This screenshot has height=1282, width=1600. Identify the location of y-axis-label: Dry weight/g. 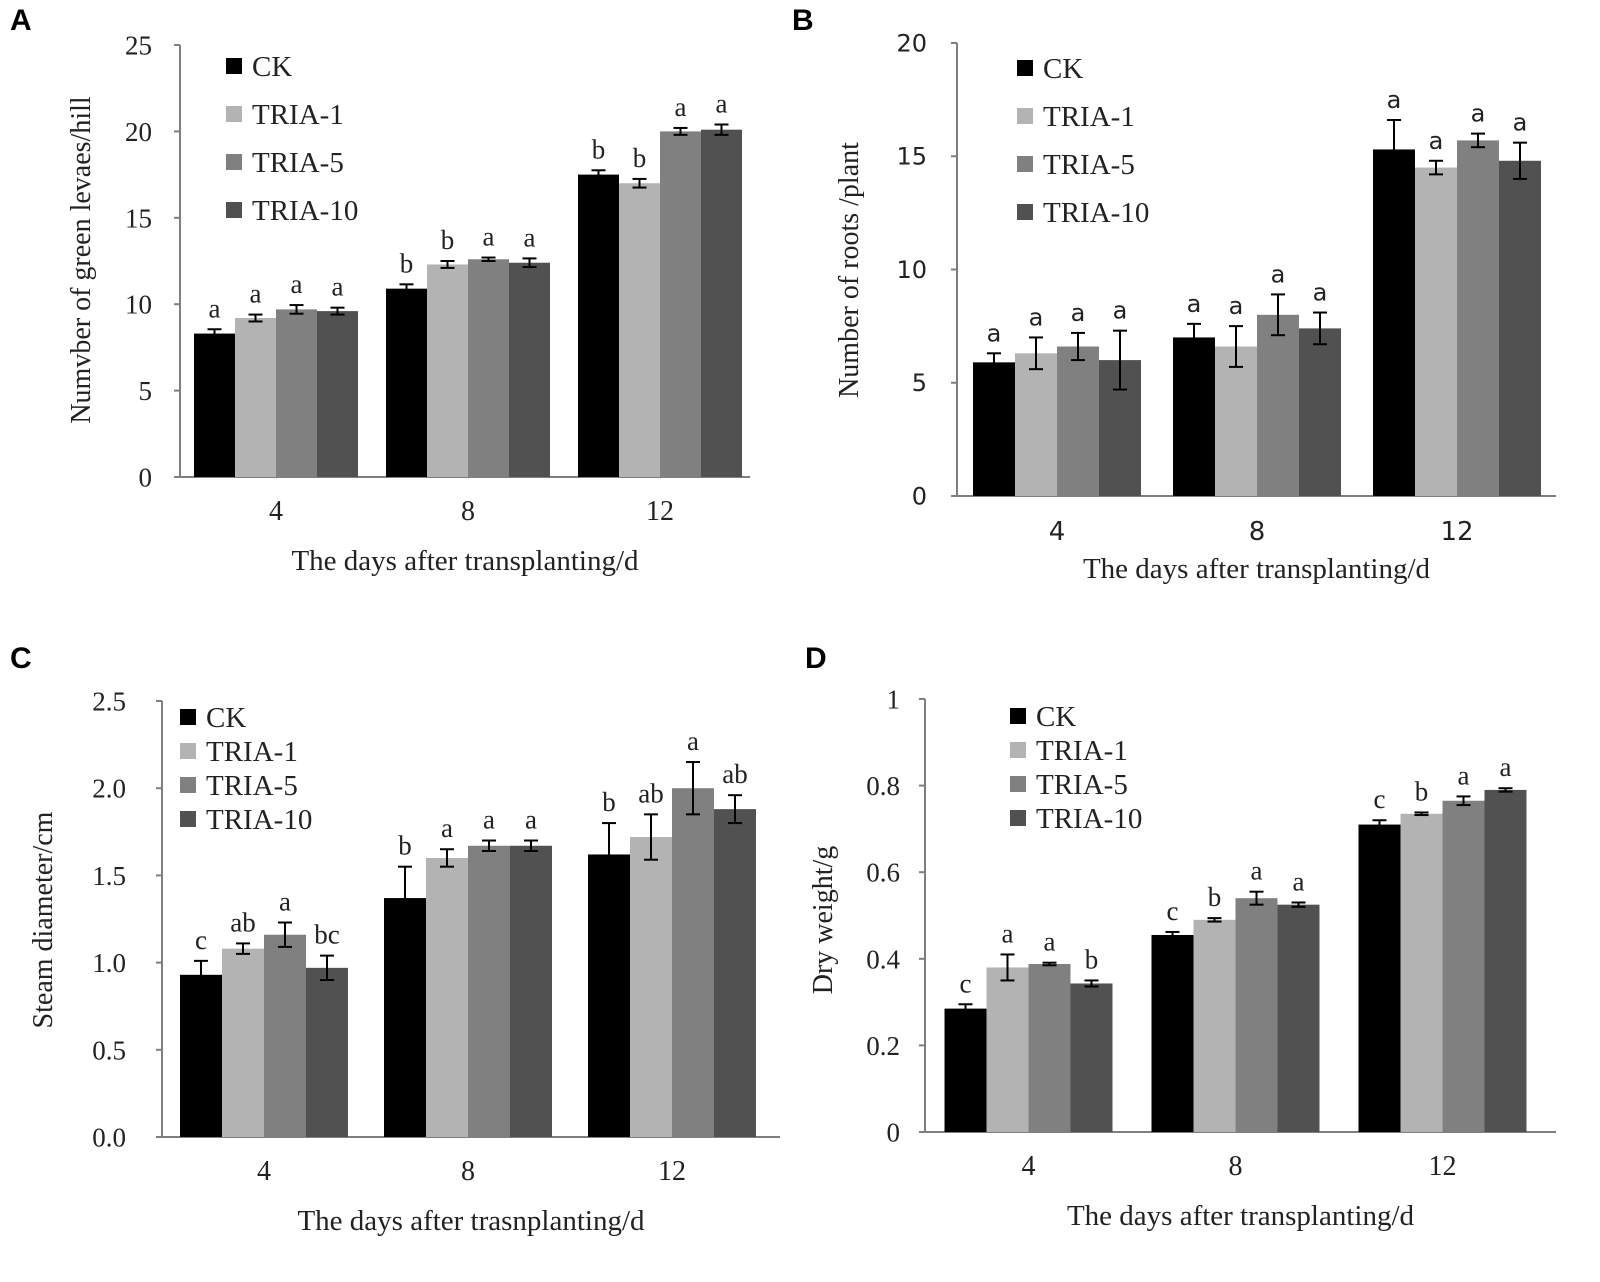
(823, 920).